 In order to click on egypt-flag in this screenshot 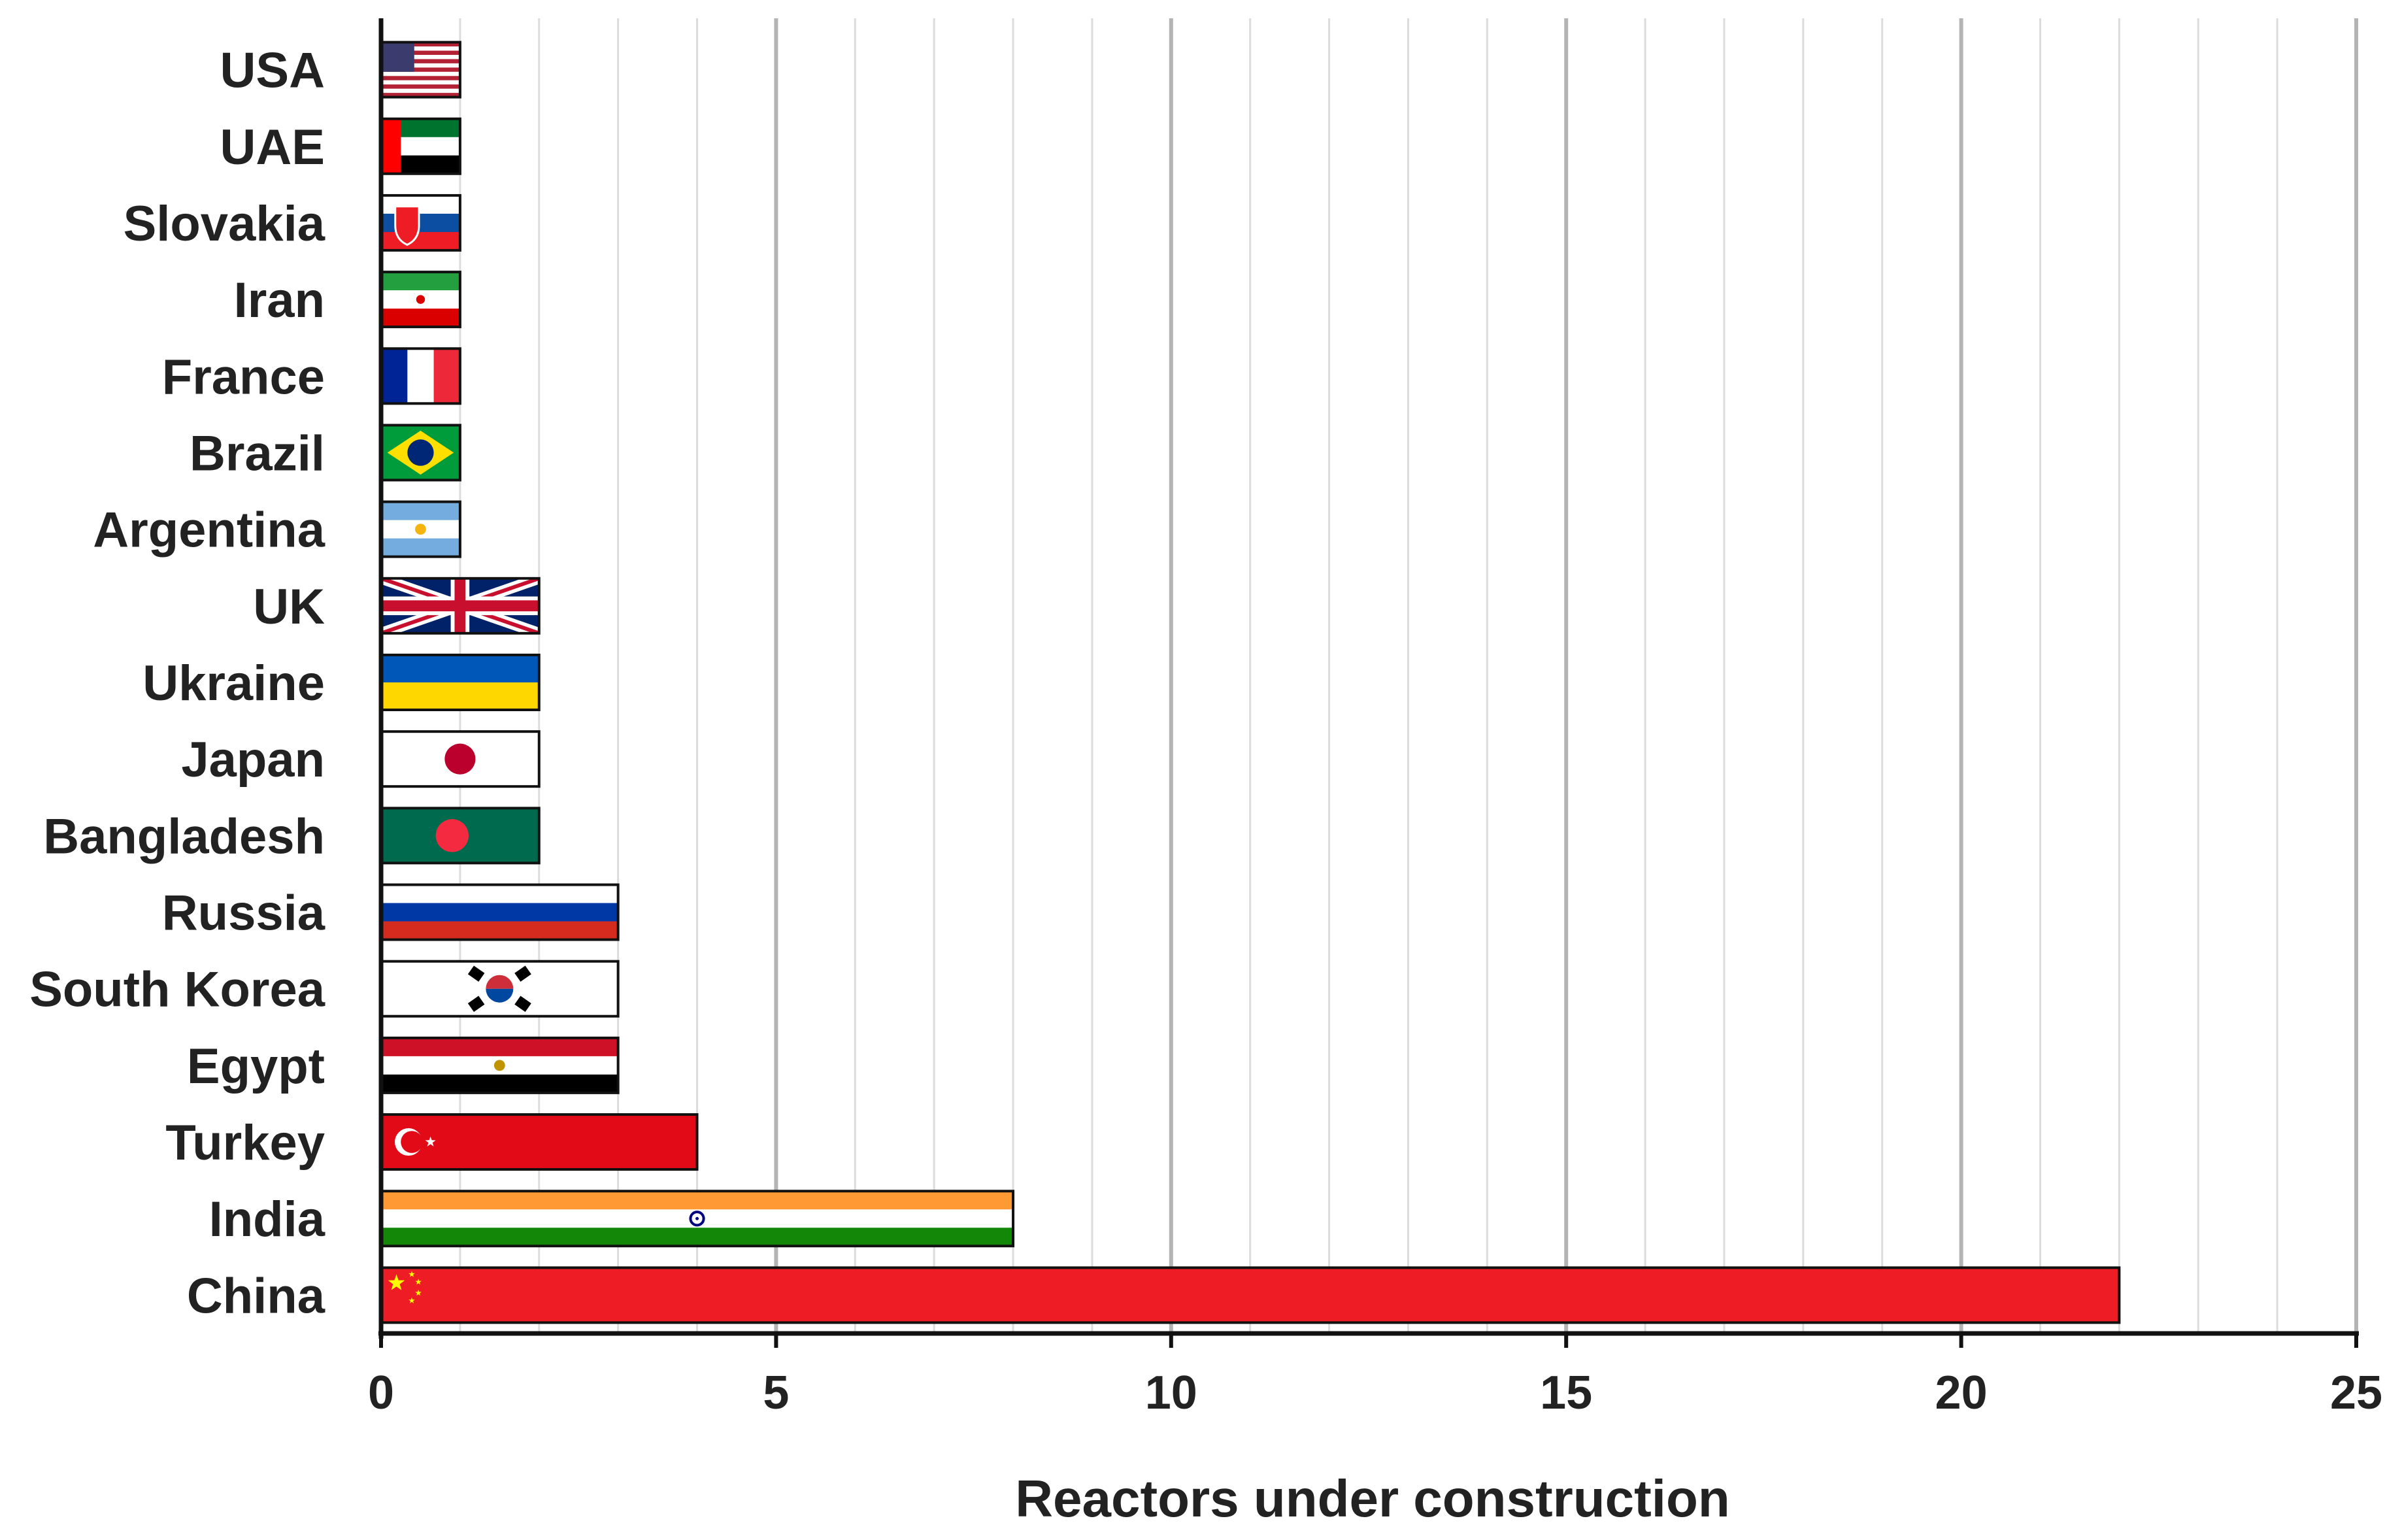, I will do `click(499, 1065)`.